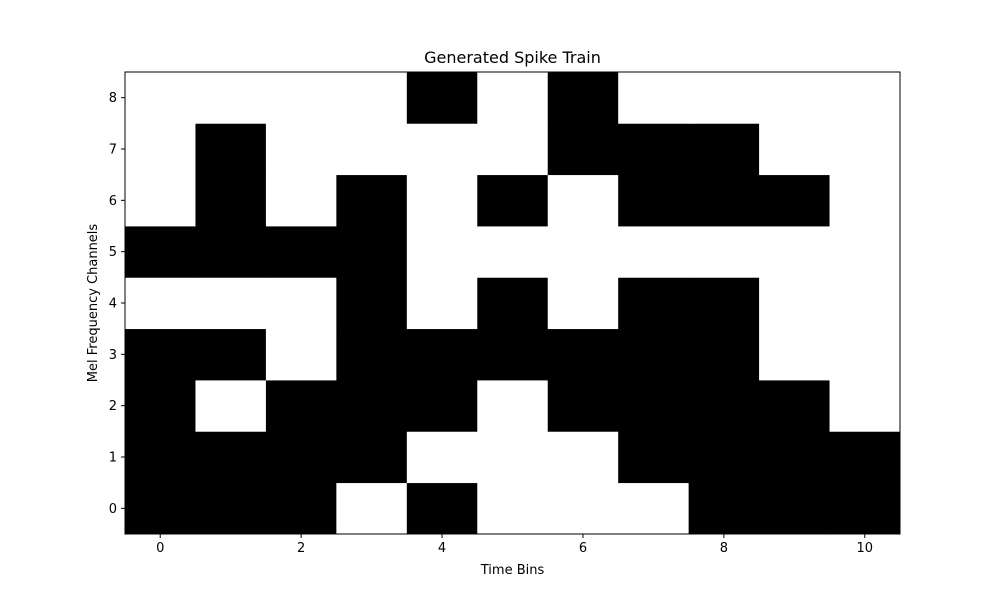  Describe the element at coordinates (113, 509) in the screenshot. I see `y-tick-label: 0` at that location.